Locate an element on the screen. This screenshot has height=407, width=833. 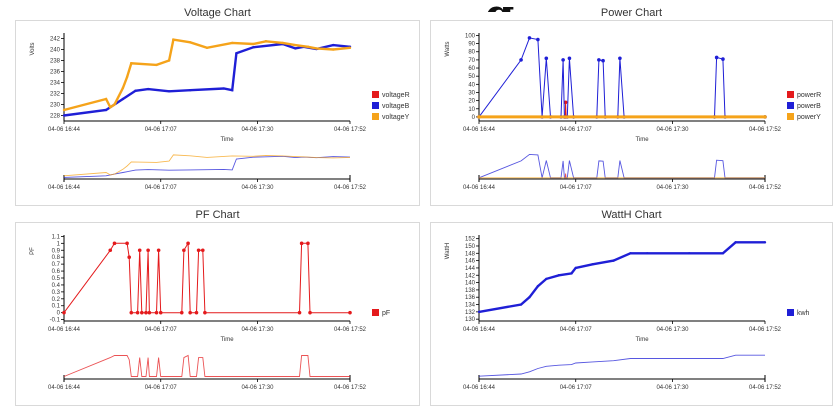
y-tick-label: 100 is located at coordinates (470, 36).